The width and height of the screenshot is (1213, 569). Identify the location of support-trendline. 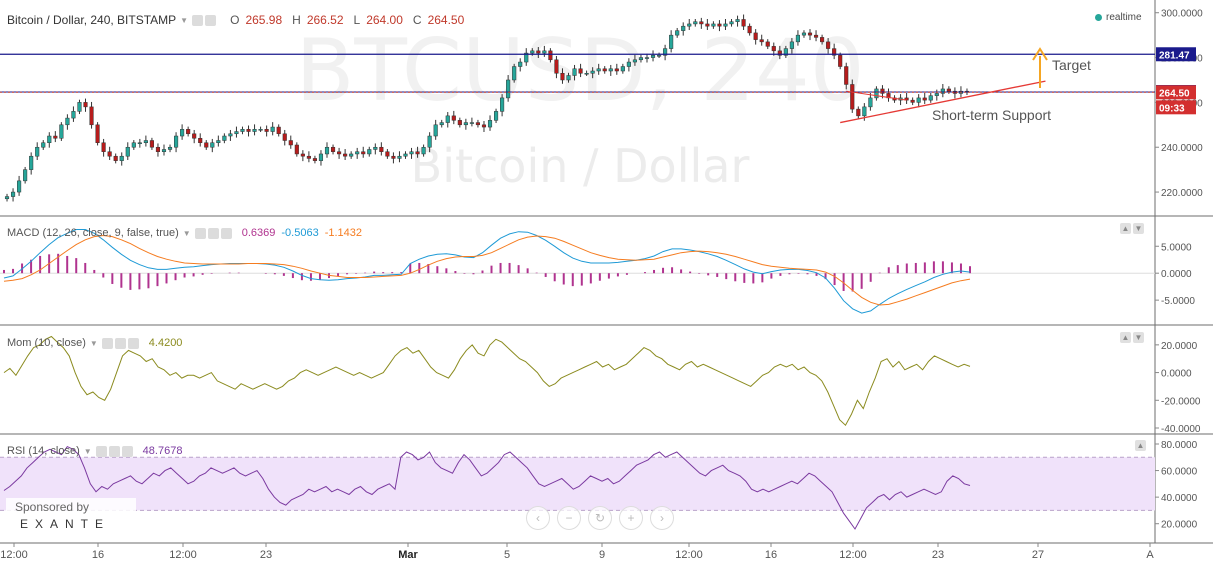
(943, 102).